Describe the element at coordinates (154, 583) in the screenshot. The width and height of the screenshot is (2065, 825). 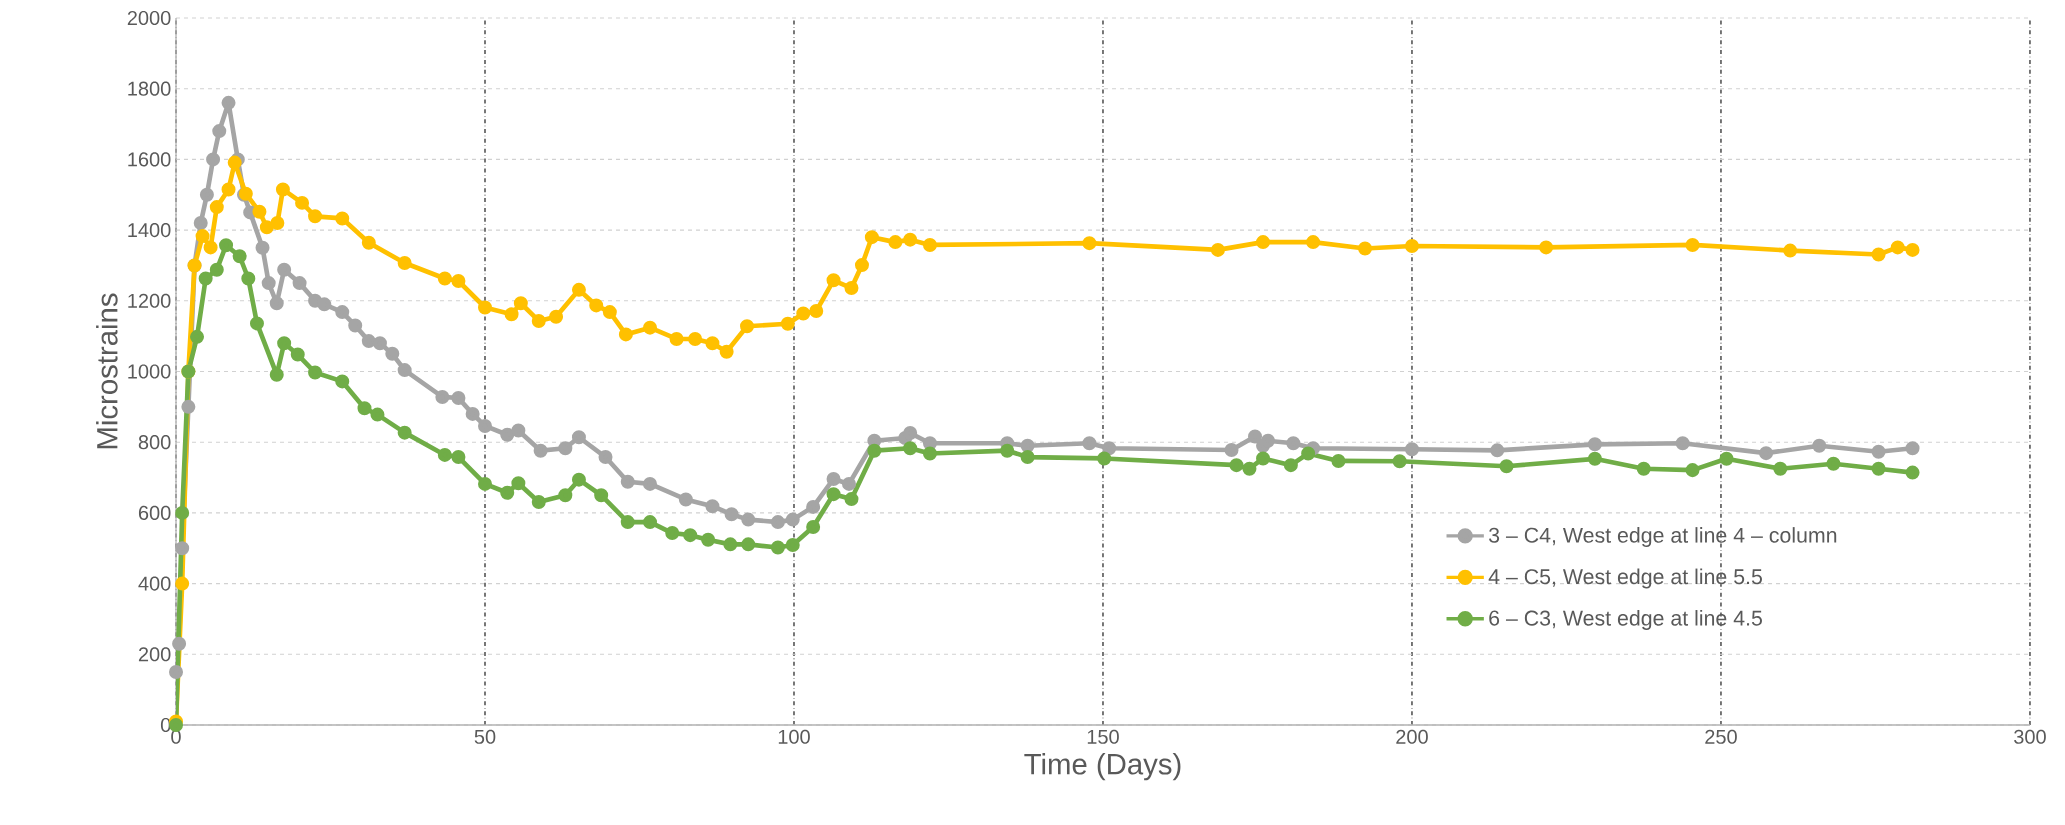
I see `y-tick-label: 400` at that location.